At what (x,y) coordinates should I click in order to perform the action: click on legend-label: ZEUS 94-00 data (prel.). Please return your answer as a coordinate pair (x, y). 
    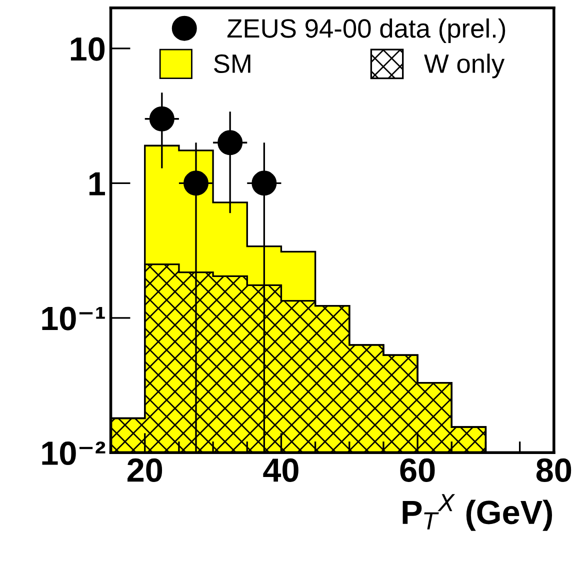
    Looking at the image, I should click on (366, 31).